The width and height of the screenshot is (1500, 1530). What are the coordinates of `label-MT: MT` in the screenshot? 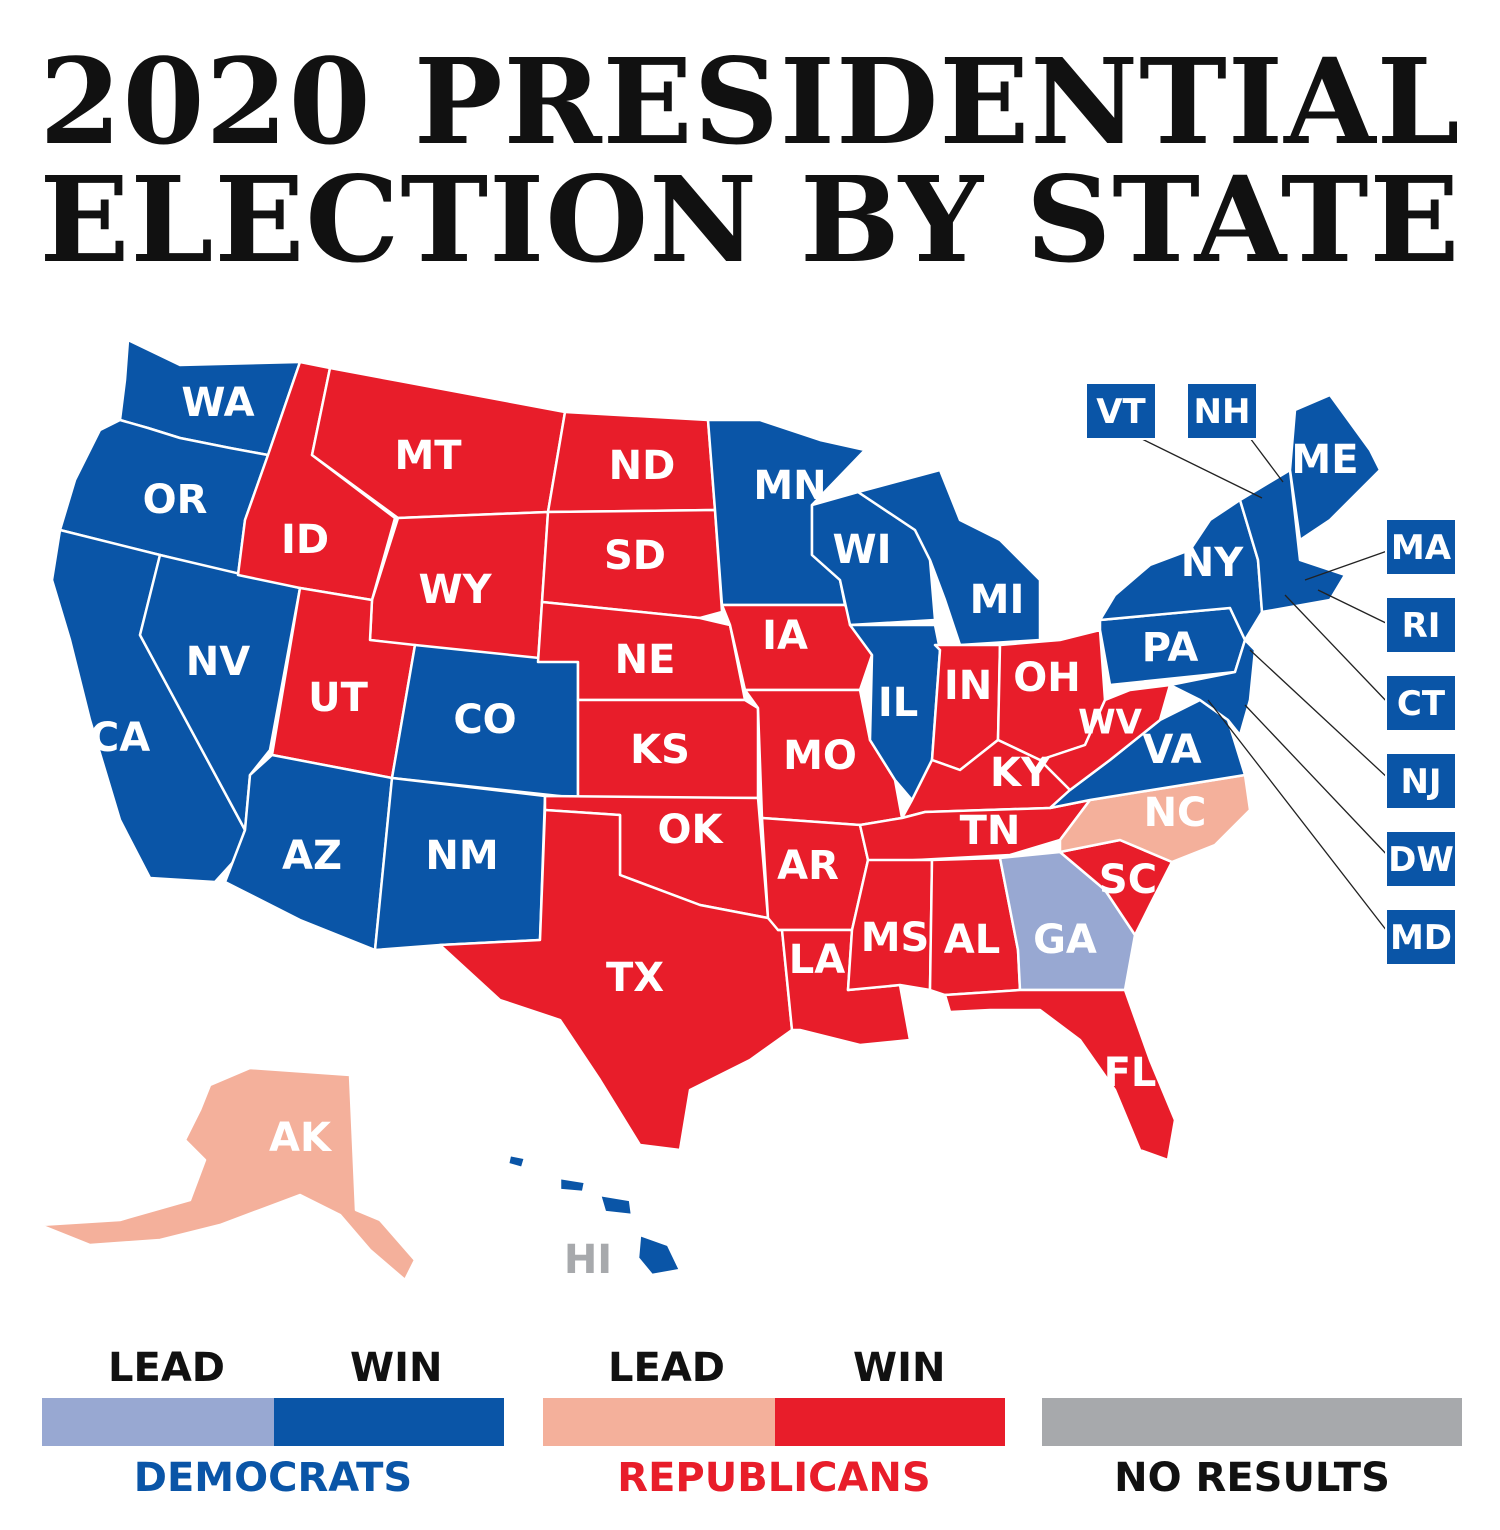 It's located at (428, 456).